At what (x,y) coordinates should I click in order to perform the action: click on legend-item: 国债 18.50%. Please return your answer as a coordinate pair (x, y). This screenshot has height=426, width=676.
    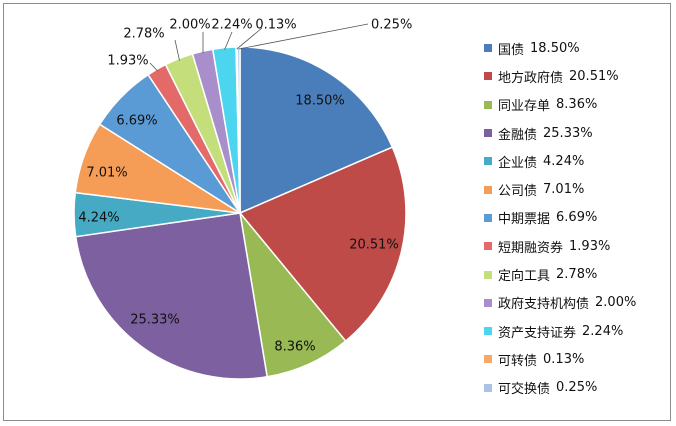
    Looking at the image, I should click on (560, 48).